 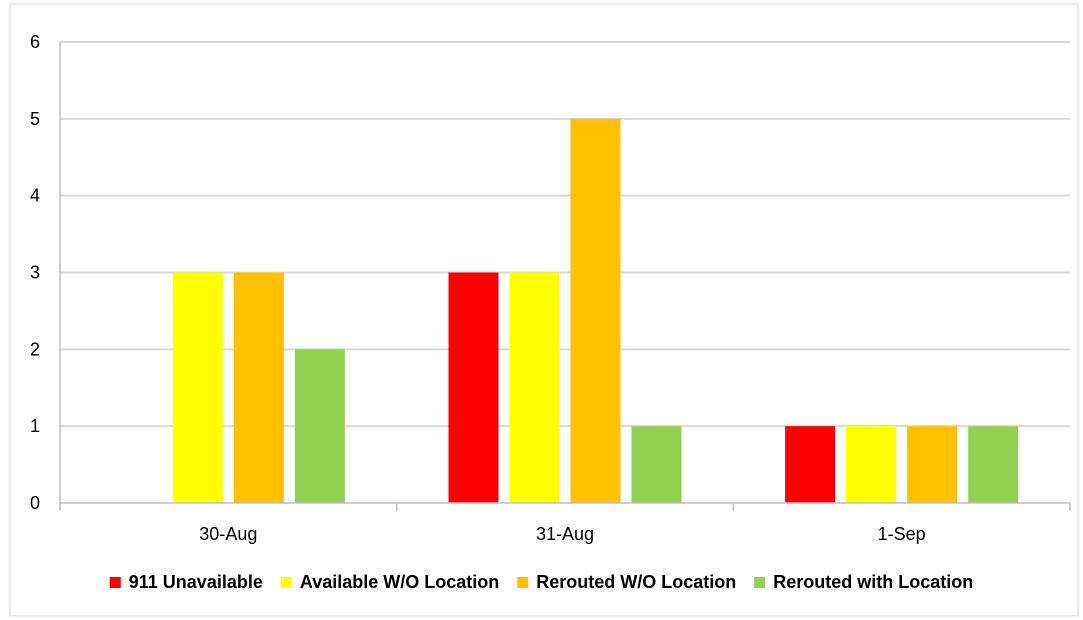 I want to click on legend-item: Rerouted with Location, so click(x=863, y=582).